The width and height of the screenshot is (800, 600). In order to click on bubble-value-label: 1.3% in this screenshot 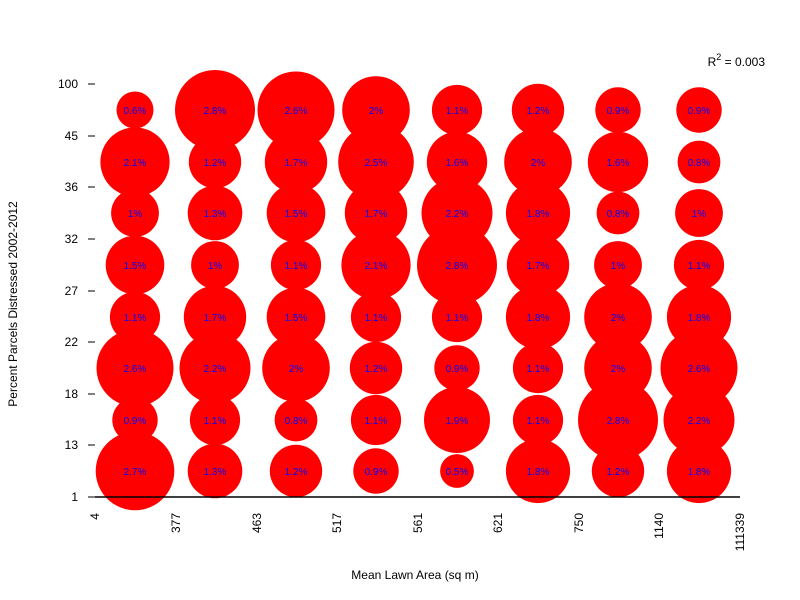, I will do `click(215, 214)`.